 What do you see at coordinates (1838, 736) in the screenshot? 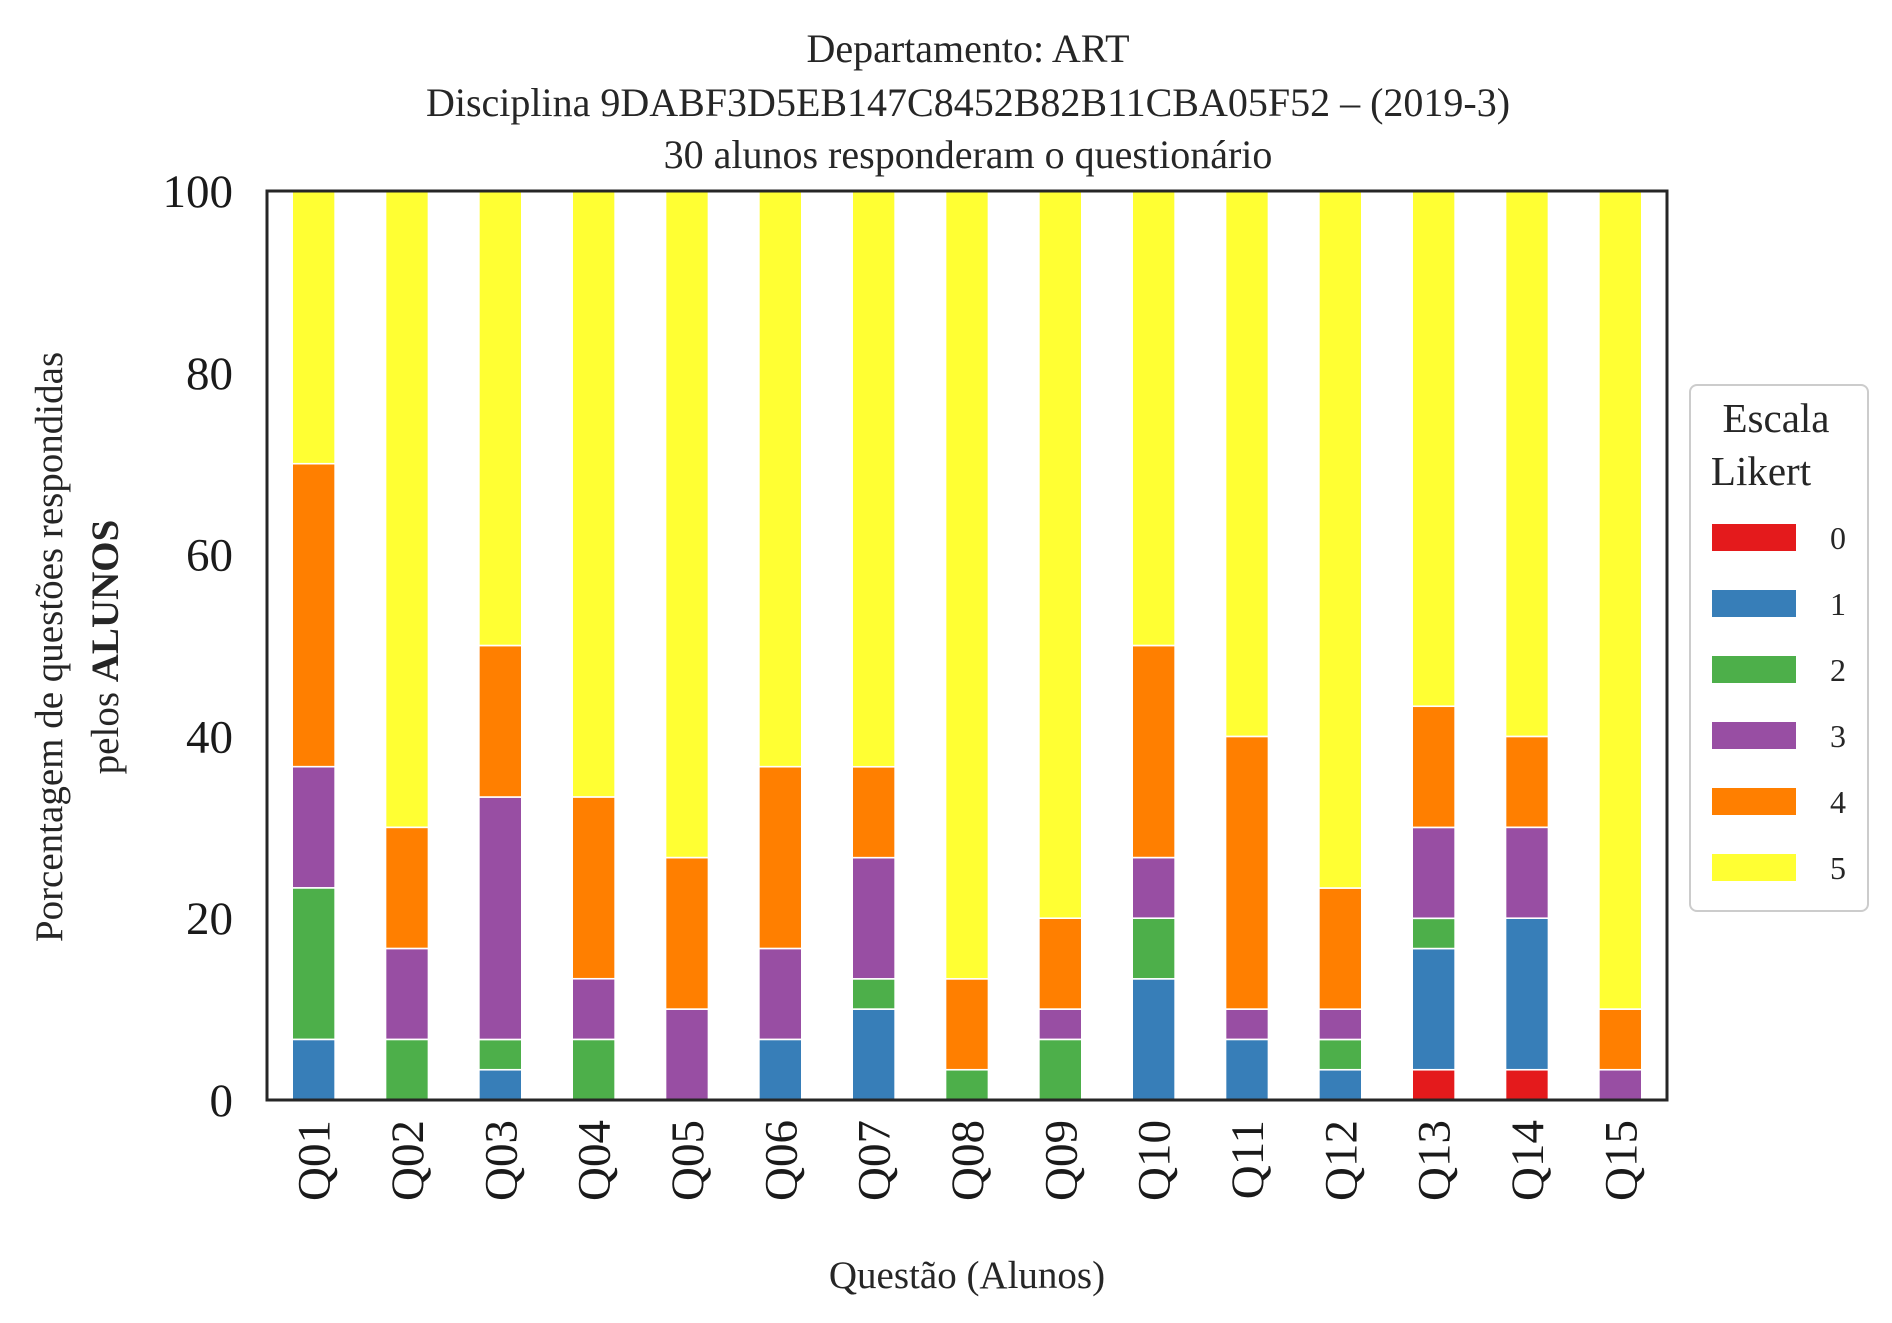
I see `legend-label-scale-3: 3` at bounding box center [1838, 736].